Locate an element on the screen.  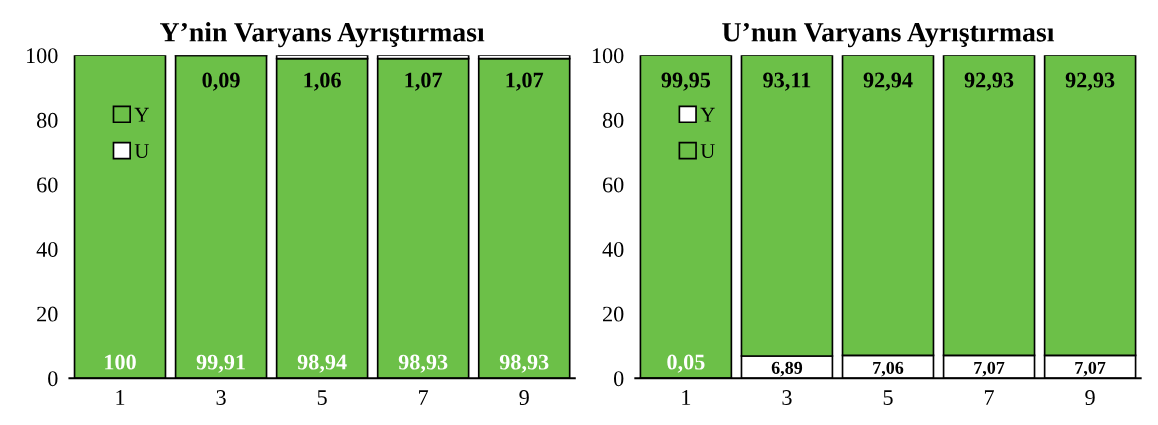
chart-title: U’nun Varyans Ayrıştırması is located at coordinates (888, 35).